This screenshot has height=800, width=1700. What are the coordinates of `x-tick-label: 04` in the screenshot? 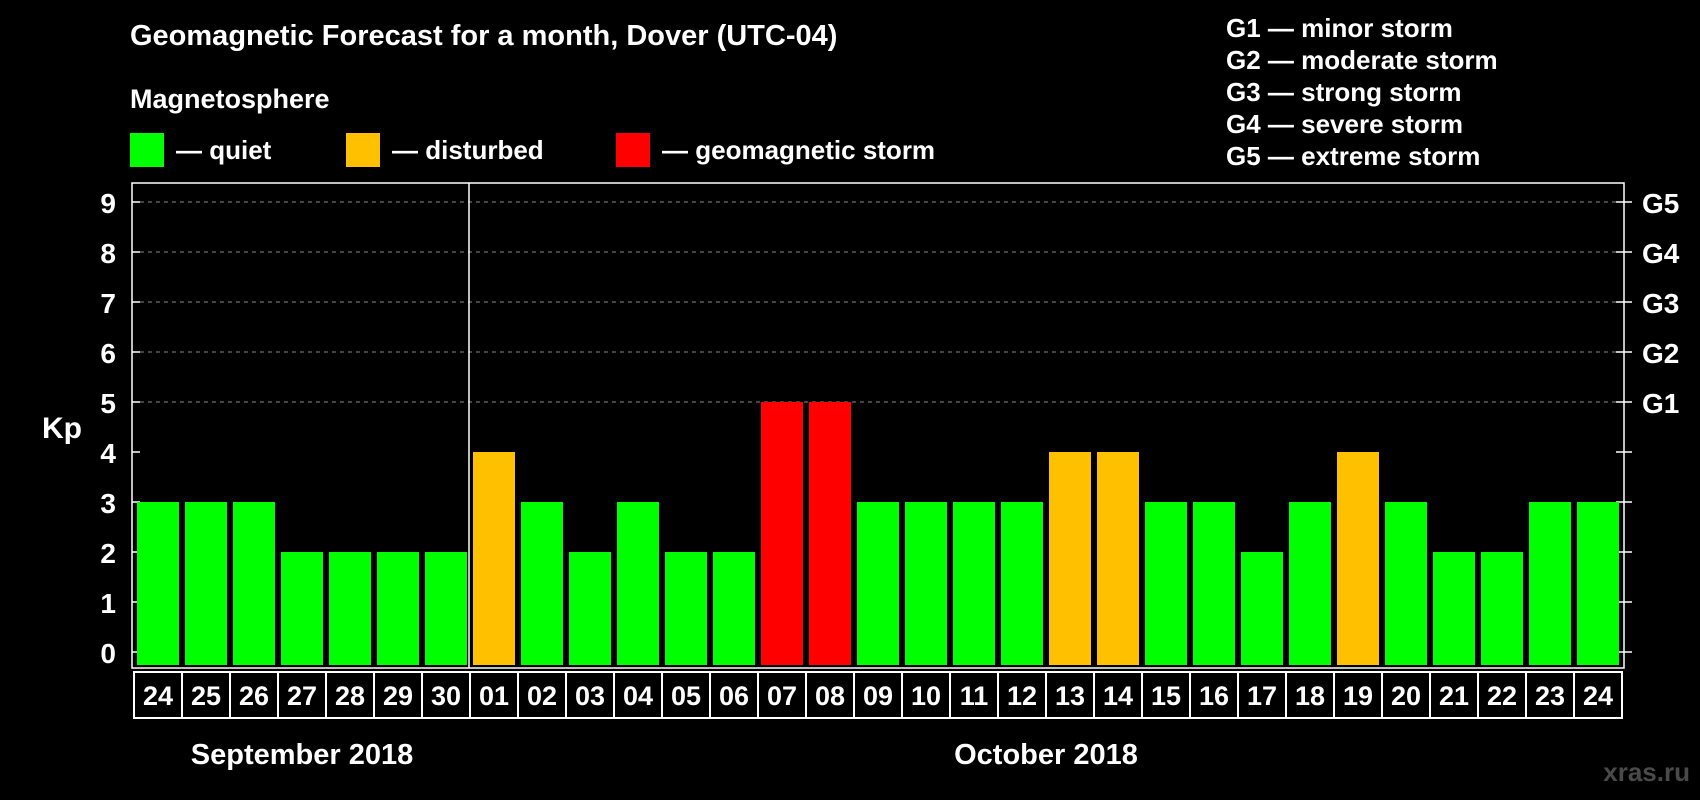 It's located at (638, 696).